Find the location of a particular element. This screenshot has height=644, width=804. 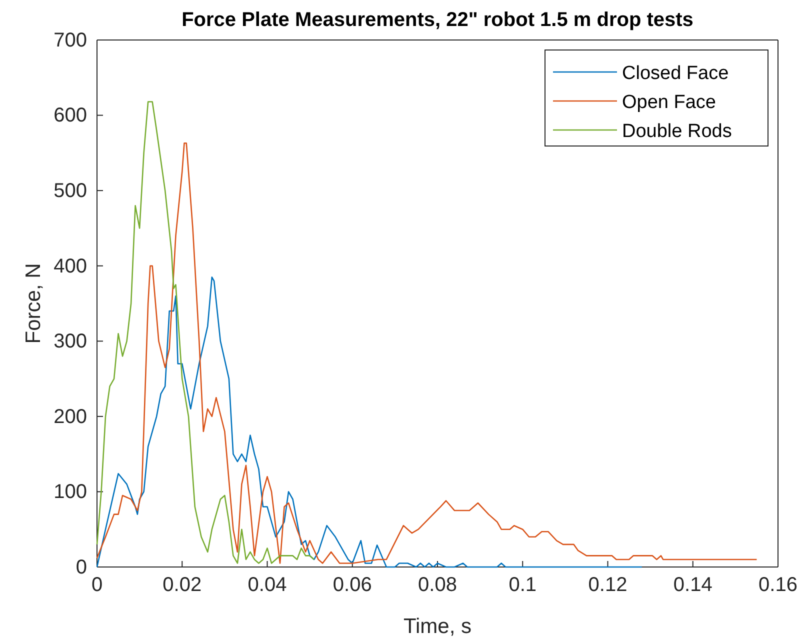

legend-label: Open Face is located at coordinates (669, 102).